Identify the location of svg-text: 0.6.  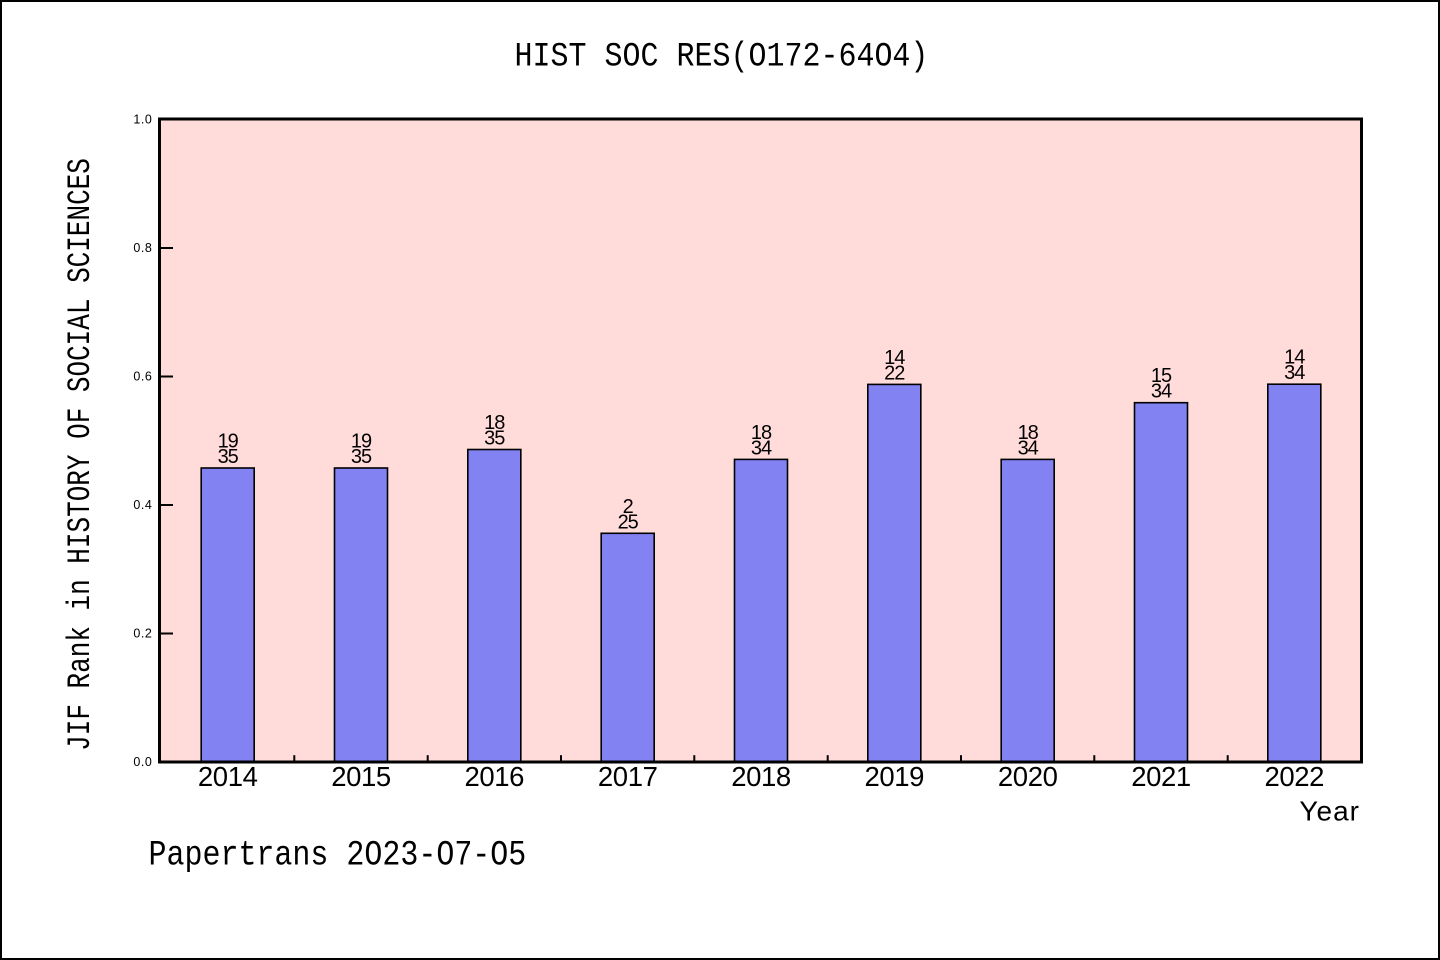
(142, 377).